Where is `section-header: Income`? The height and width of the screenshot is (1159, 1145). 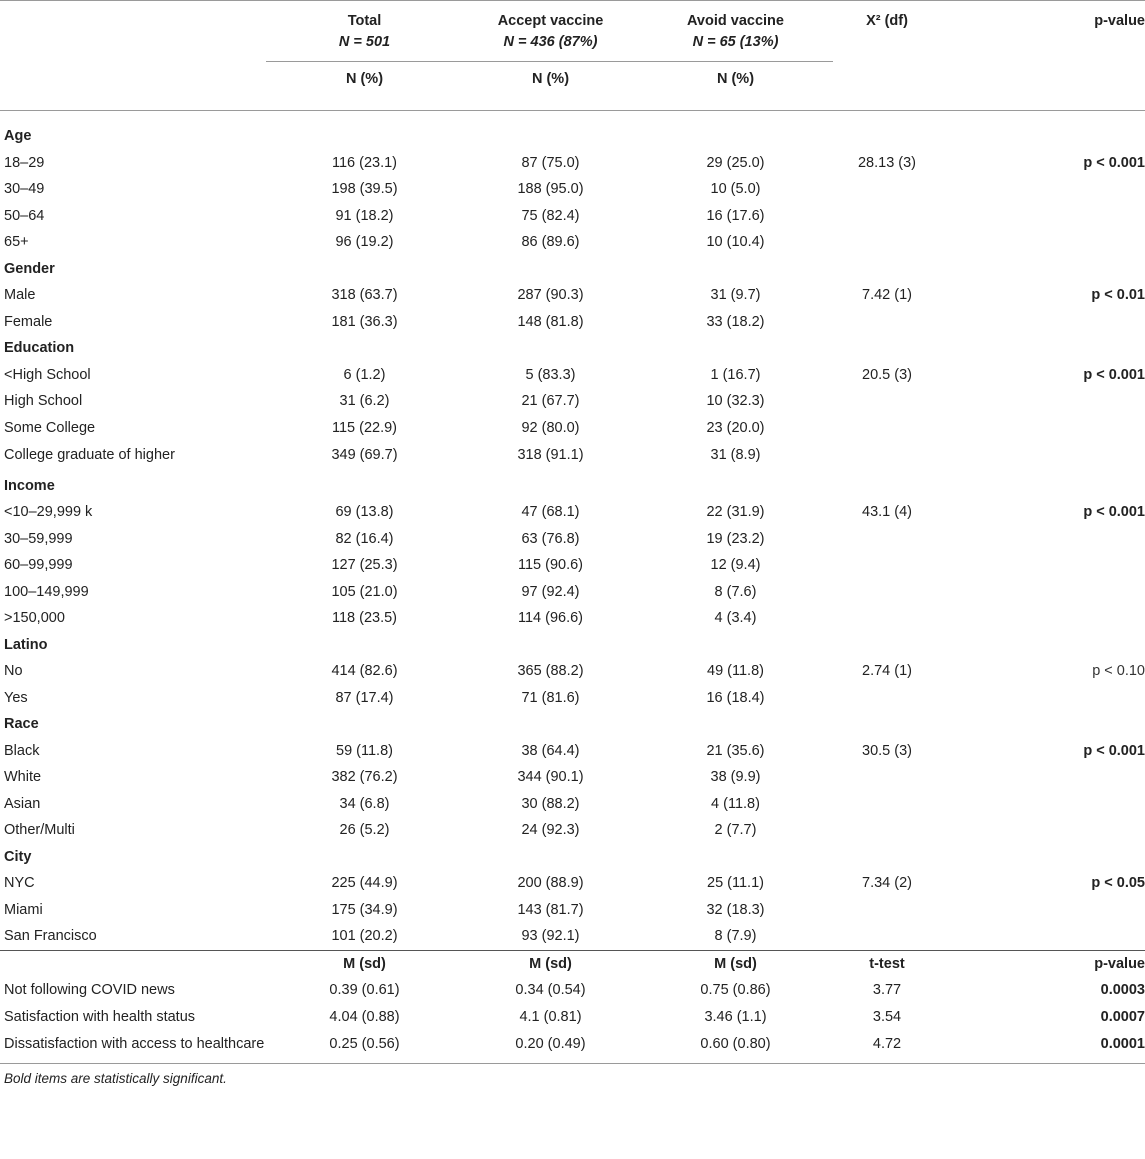
section-header: Income is located at coordinates (572, 486).